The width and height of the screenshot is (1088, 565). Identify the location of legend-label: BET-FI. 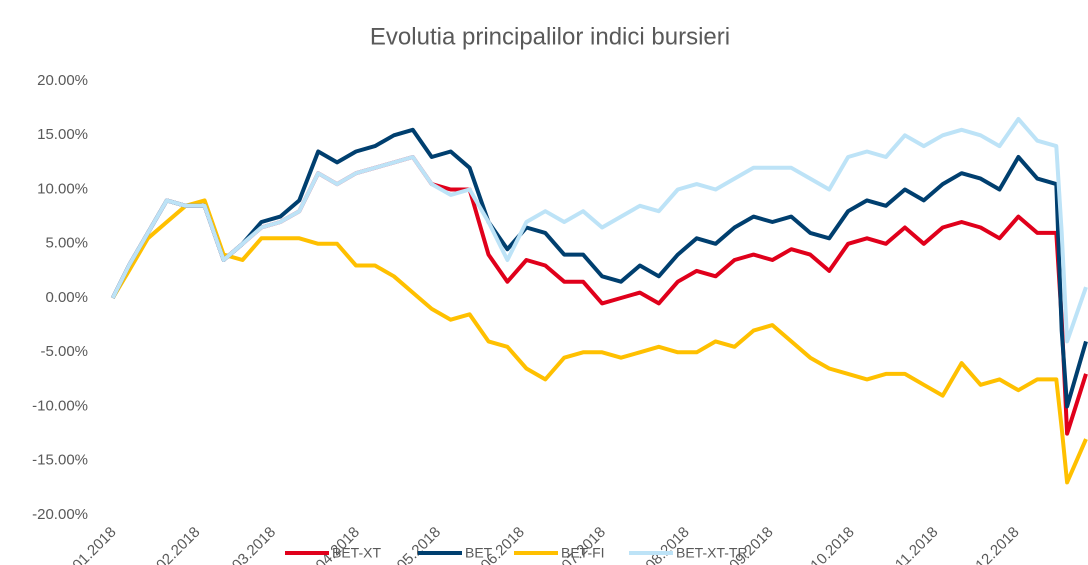
(583, 553).